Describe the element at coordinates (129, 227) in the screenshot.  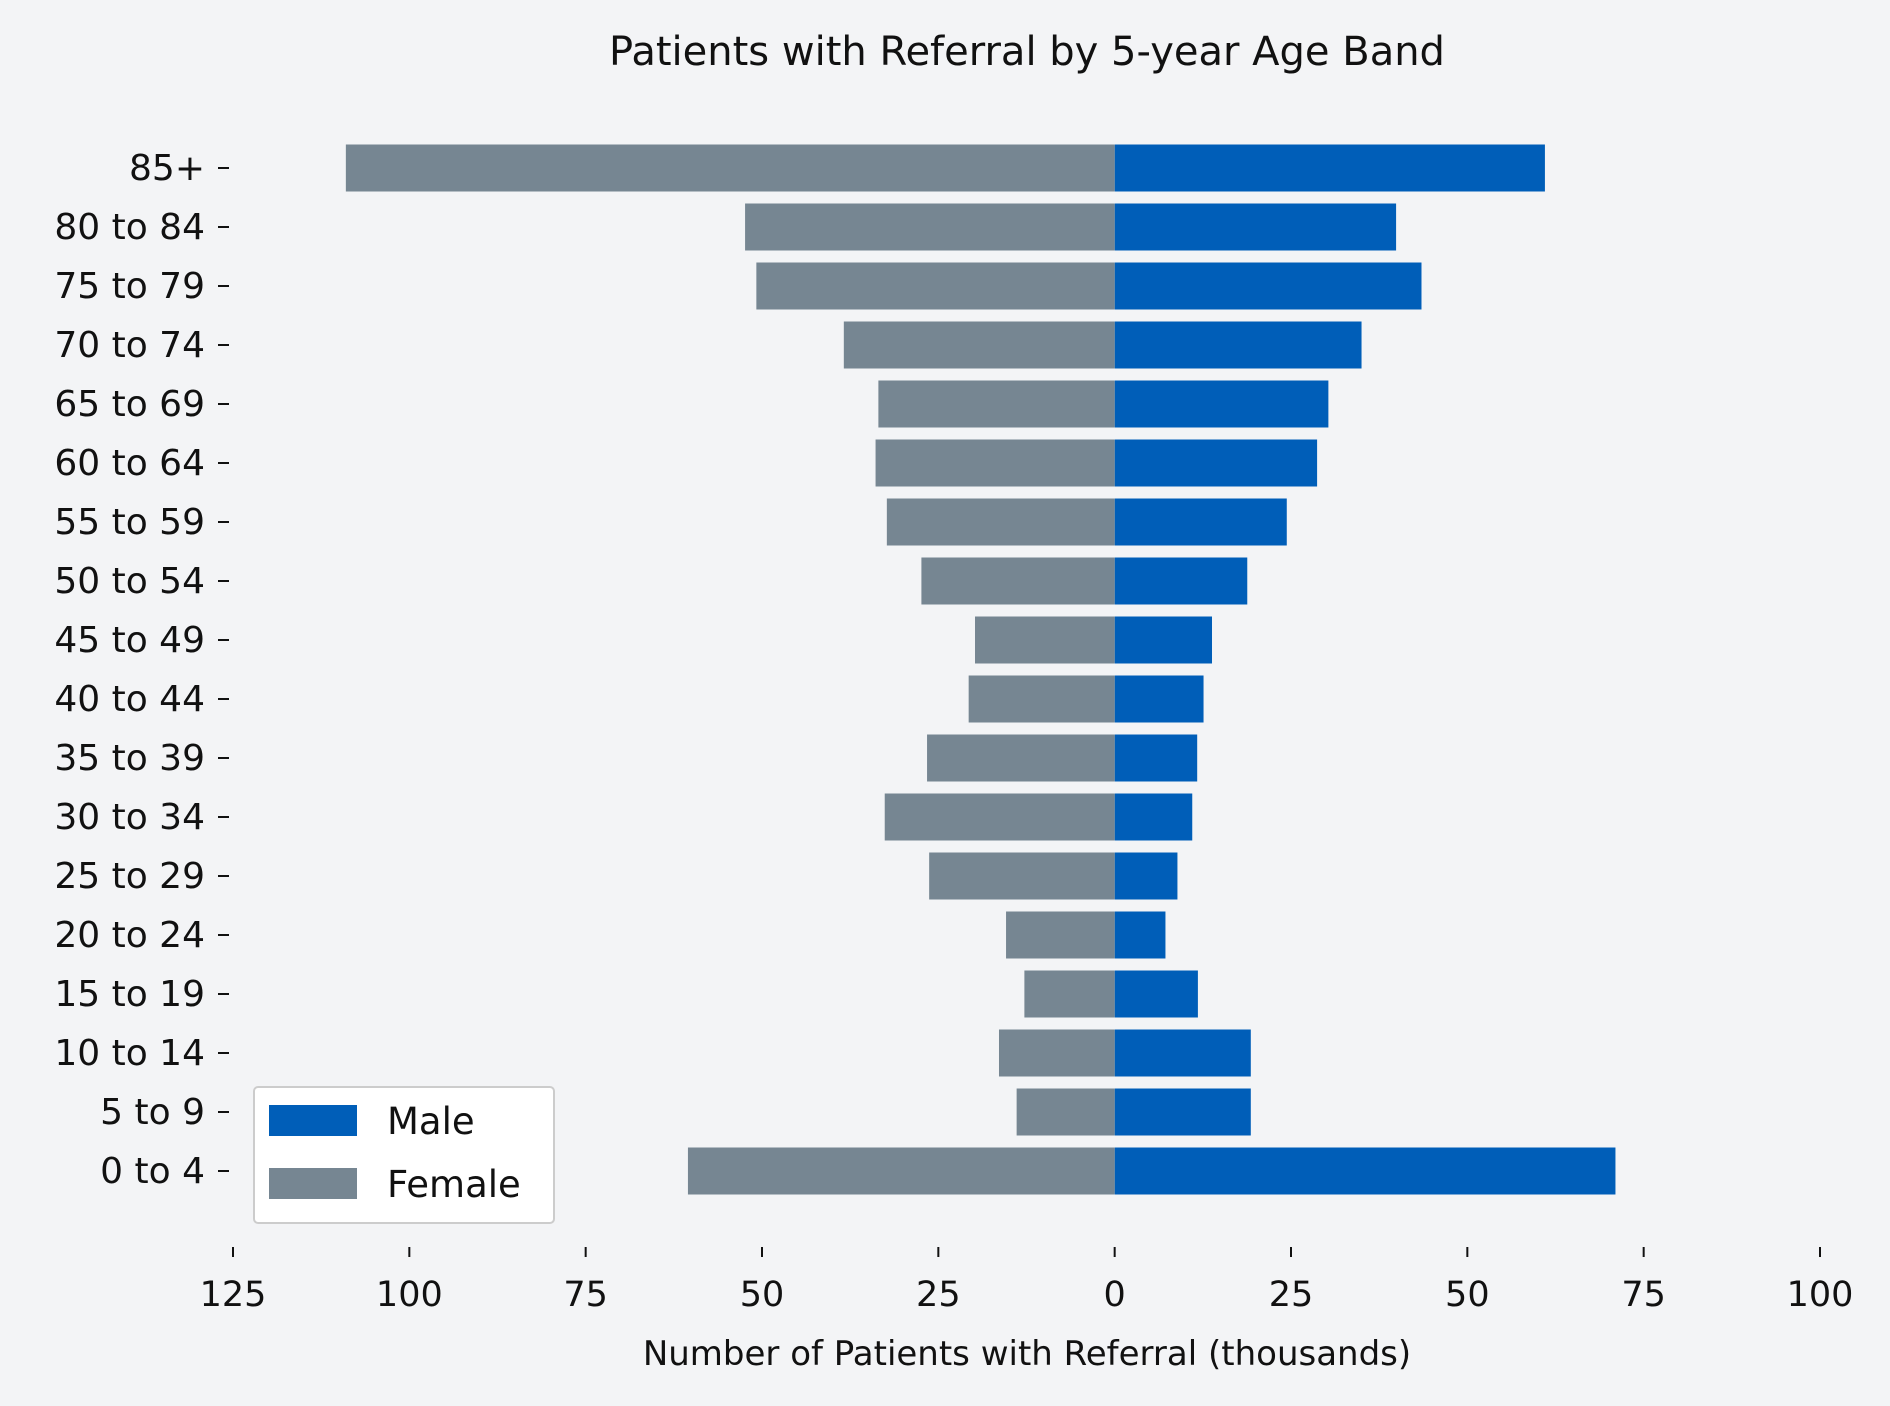
I see `y-tick-label-80-to-84: 80 to 84` at that location.